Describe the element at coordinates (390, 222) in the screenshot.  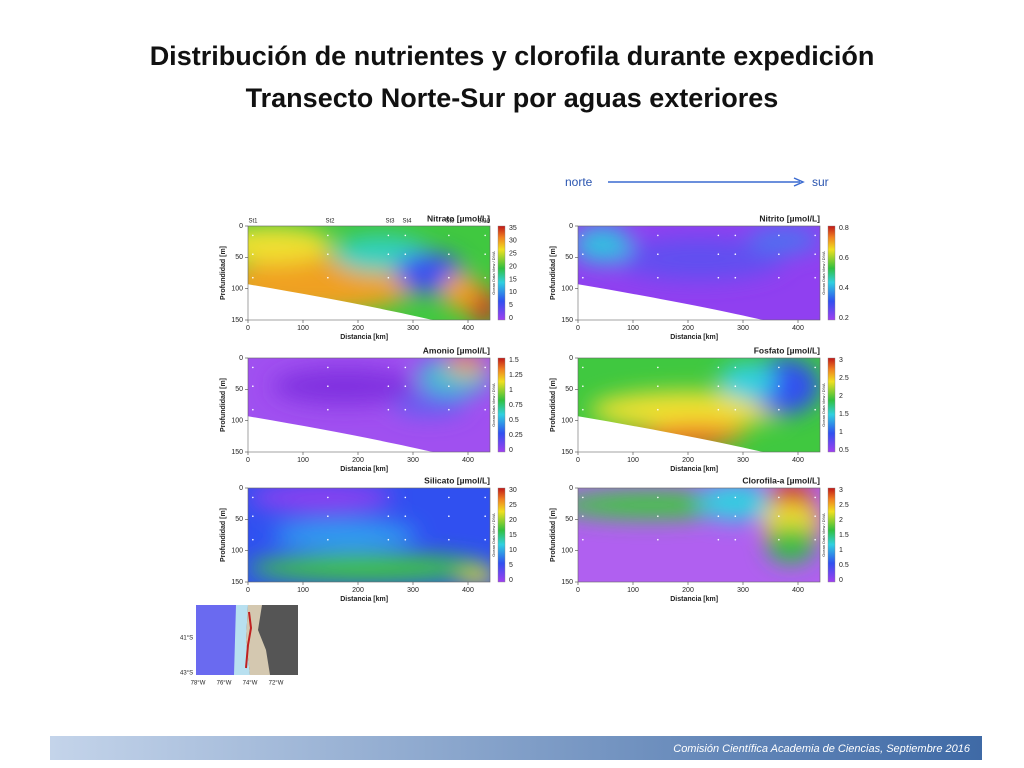
I see `station-label: St3` at that location.